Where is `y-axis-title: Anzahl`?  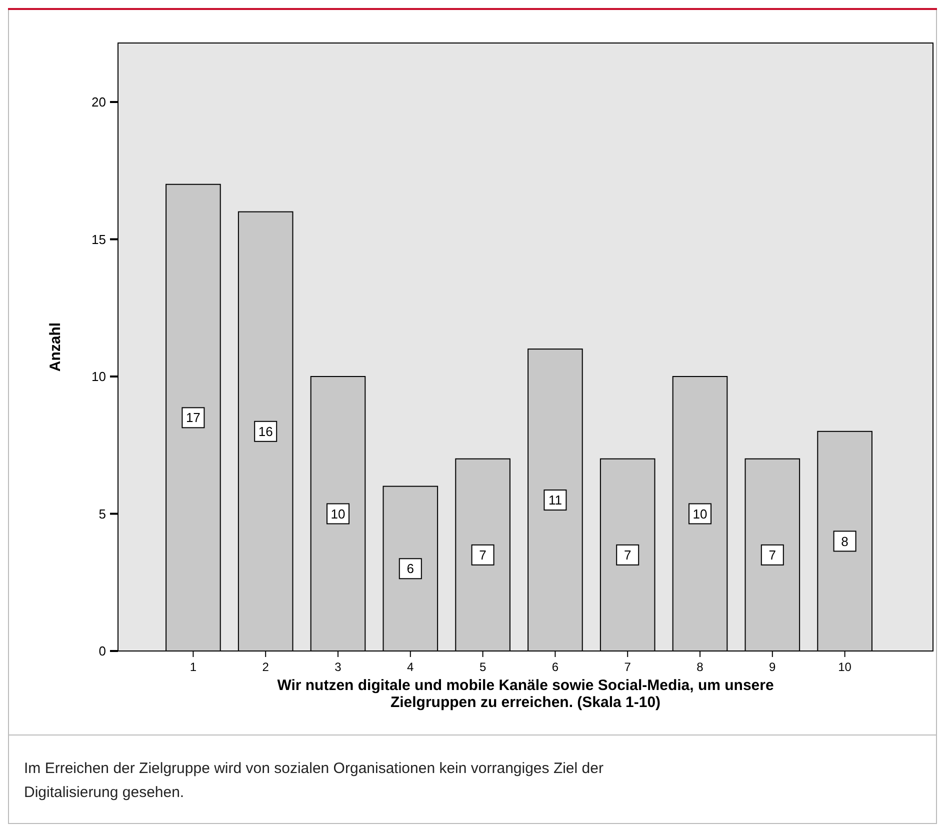 y-axis-title: Anzahl is located at coordinates (55, 347).